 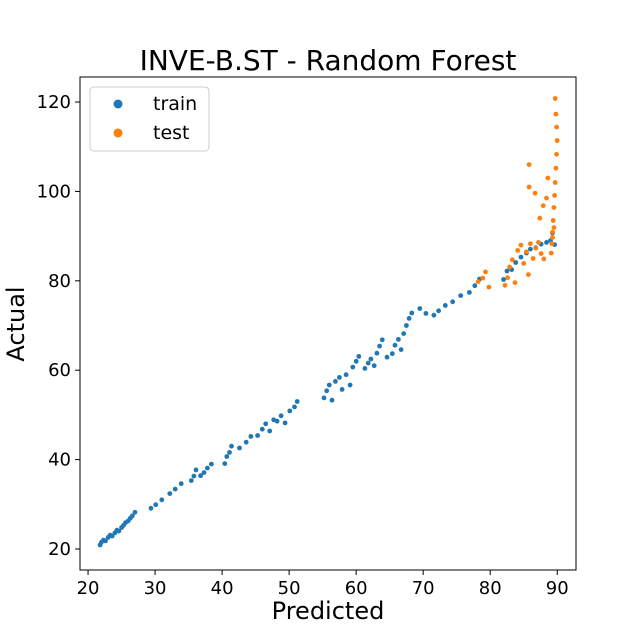 I want to click on y-tick-label: 20, so click(x=59, y=549).